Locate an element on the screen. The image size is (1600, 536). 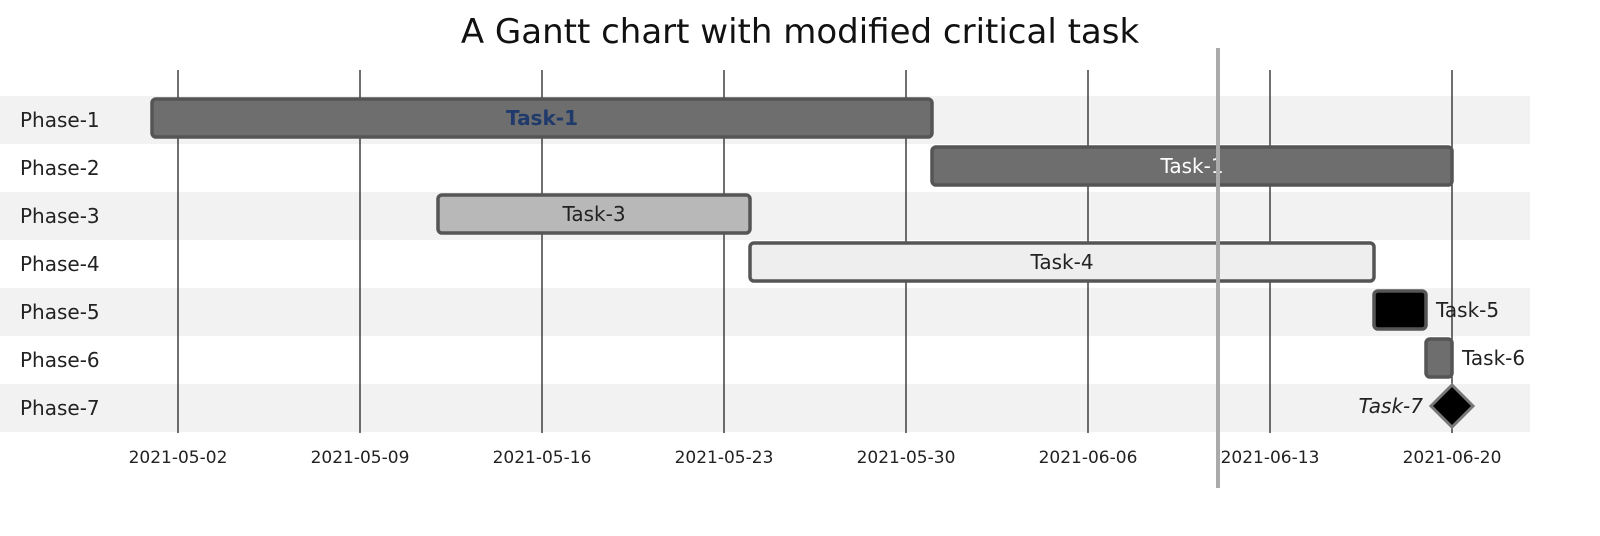
x-tick-label: 2021-05-30 is located at coordinates (906, 458).